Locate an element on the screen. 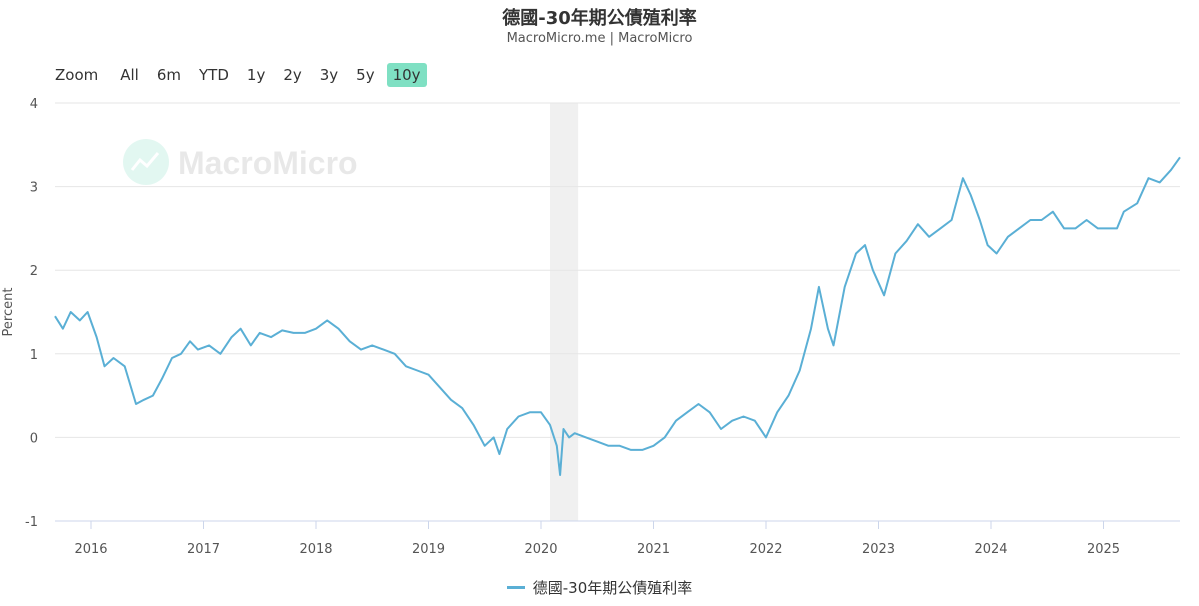 This screenshot has width=1199, height=606. watermark: MacroMicro is located at coordinates (240, 162).